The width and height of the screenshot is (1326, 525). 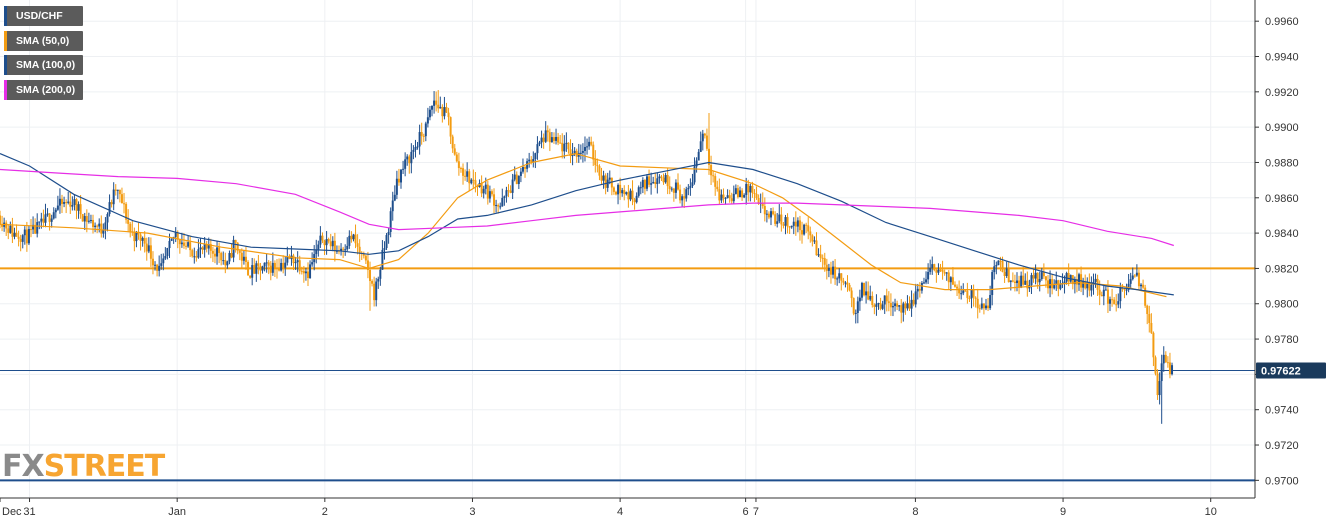 I want to click on x-tick-label: 3, so click(x=472, y=512).